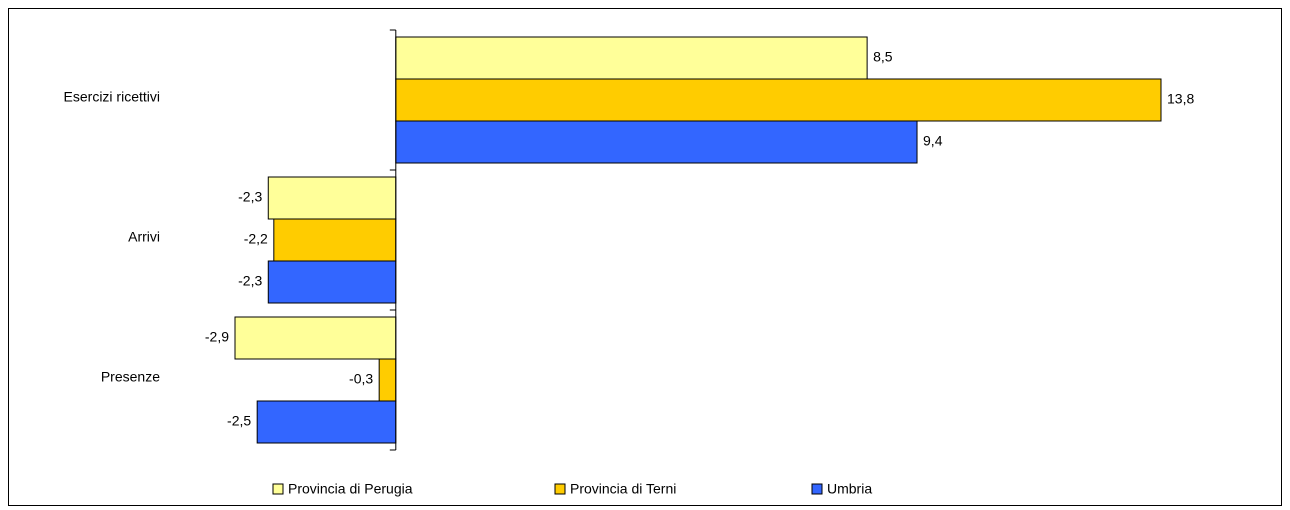 Image resolution: width=1290 pixels, height=510 pixels. What do you see at coordinates (144, 237) in the screenshot?
I see `category-label: Arrivi` at bounding box center [144, 237].